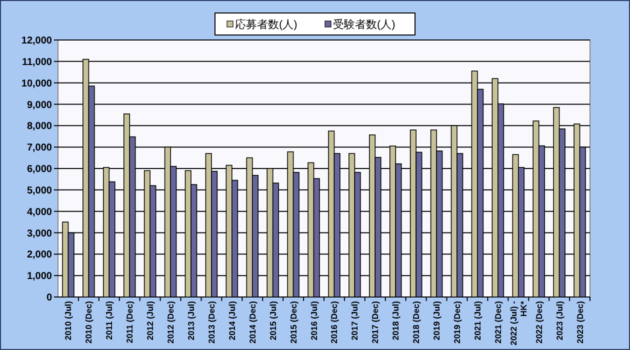 This screenshot has height=350, width=630. Describe the element at coordinates (293, 322) in the screenshot. I see `x-tick-label: 2015 (Dec)` at that location.